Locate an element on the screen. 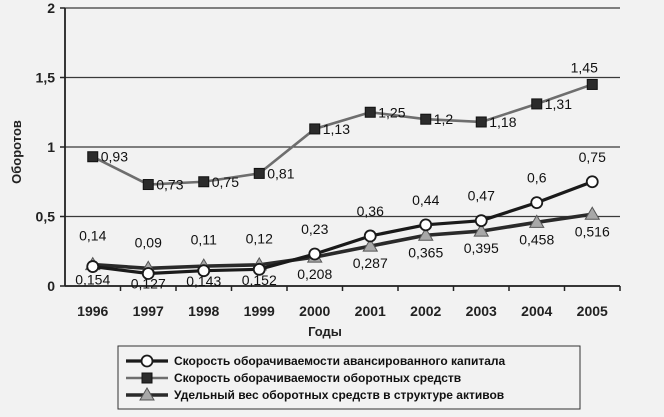 This screenshot has width=664, height=417. x-tick-label: 2003 is located at coordinates (481, 311).